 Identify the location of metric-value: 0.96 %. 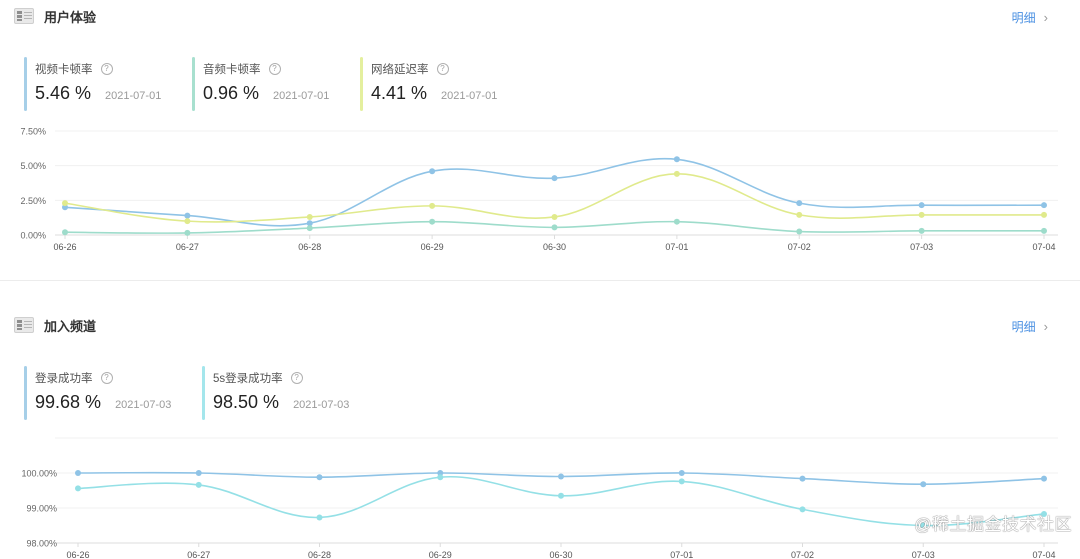
(231, 93).